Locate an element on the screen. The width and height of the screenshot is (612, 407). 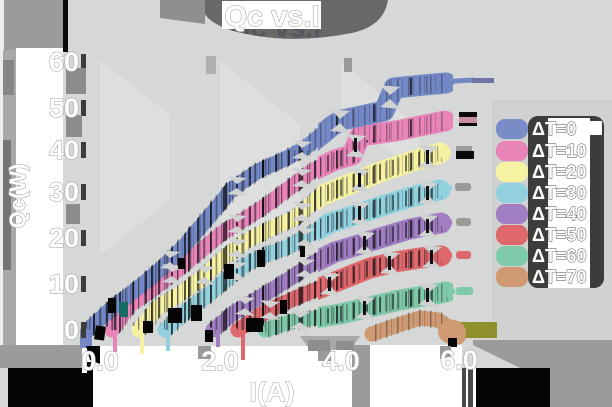
svg-text: I(A) is located at coordinates (272, 392).